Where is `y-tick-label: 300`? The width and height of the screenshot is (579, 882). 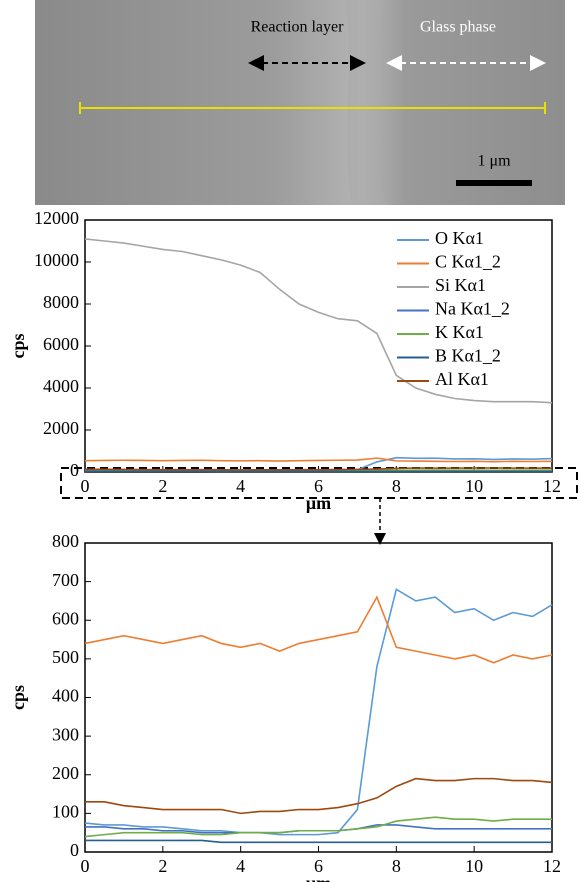 y-tick-label: 300 is located at coordinates (65, 734).